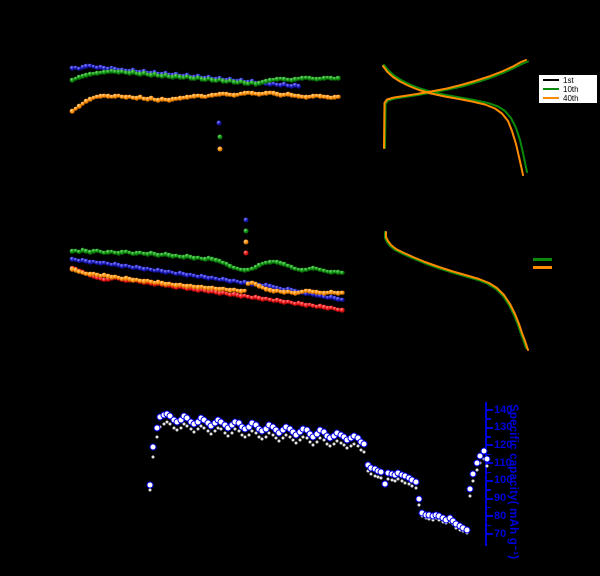 The width and height of the screenshot is (600, 576). Describe the element at coordinates (246, 220) in the screenshot. I see `middle-left-legend-marker-blue` at that location.